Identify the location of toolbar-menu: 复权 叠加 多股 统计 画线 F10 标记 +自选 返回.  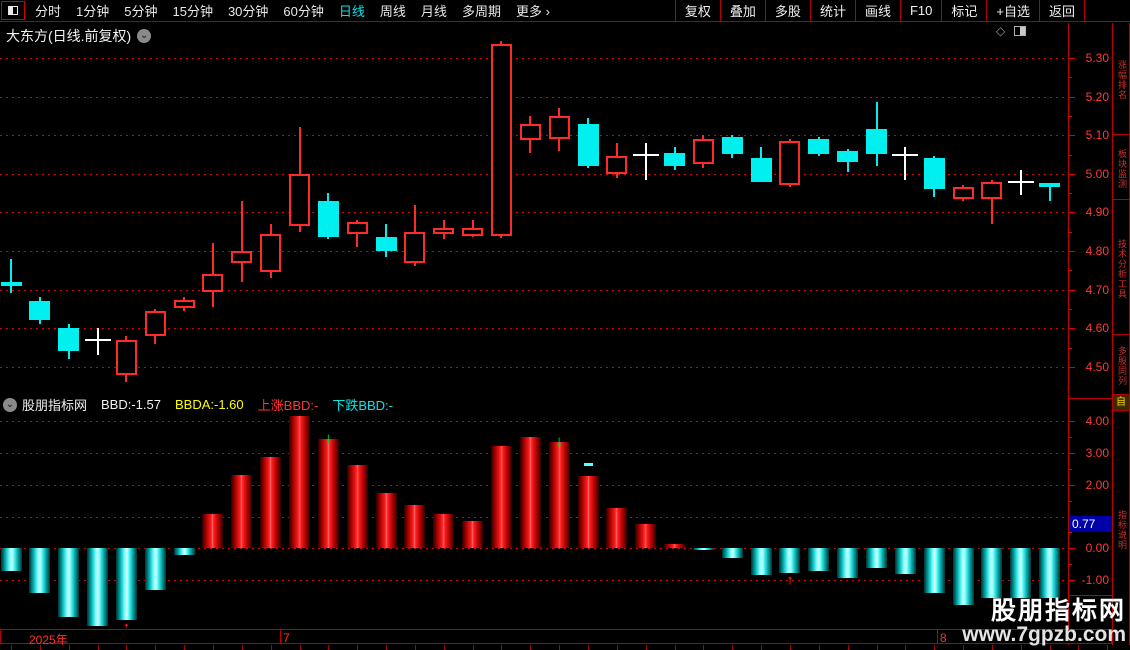
(879, 11).